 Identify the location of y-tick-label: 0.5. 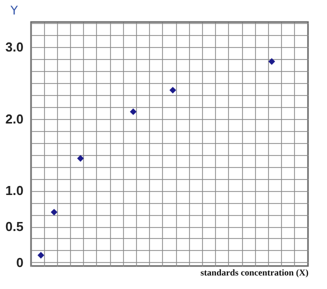
(14, 226).